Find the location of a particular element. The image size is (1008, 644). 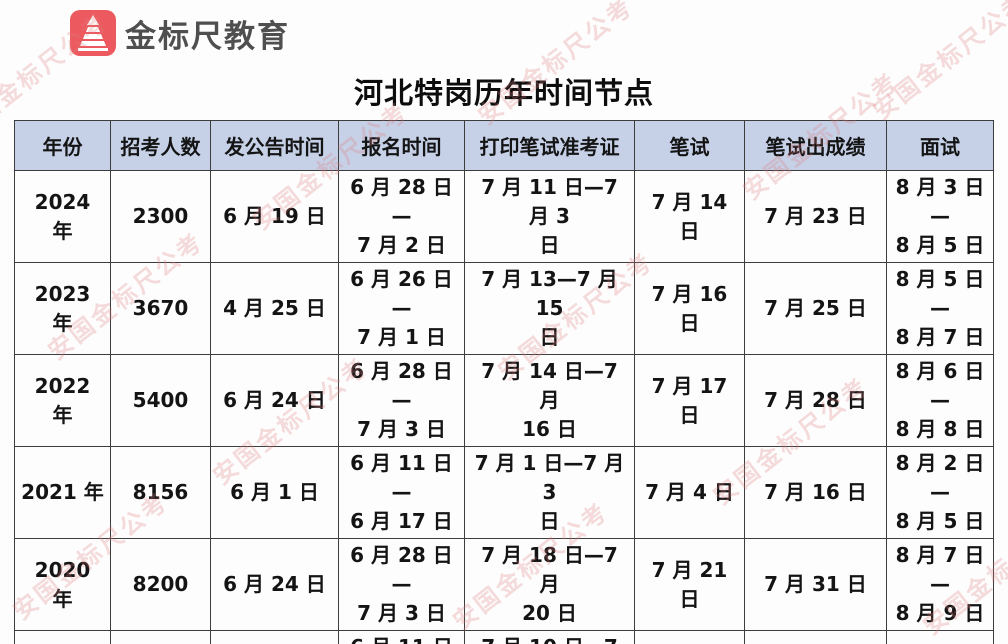

table-cell: 8 月 6 日— 8 月 8 日 is located at coordinates (940, 400).